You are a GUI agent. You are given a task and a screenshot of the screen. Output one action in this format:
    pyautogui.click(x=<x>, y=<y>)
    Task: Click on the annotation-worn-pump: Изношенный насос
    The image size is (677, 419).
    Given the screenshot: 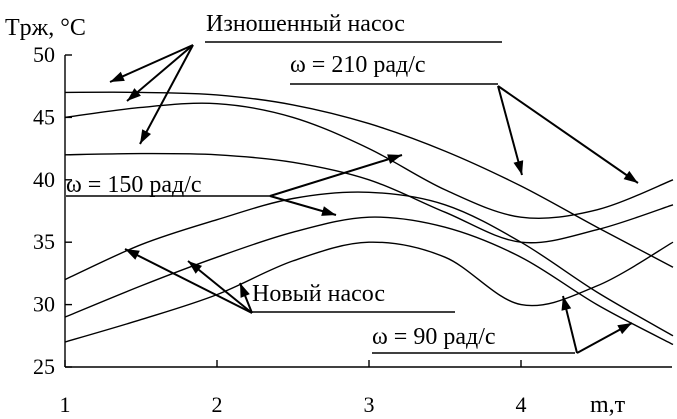 What is the action you would take?
    pyautogui.click(x=305, y=24)
    